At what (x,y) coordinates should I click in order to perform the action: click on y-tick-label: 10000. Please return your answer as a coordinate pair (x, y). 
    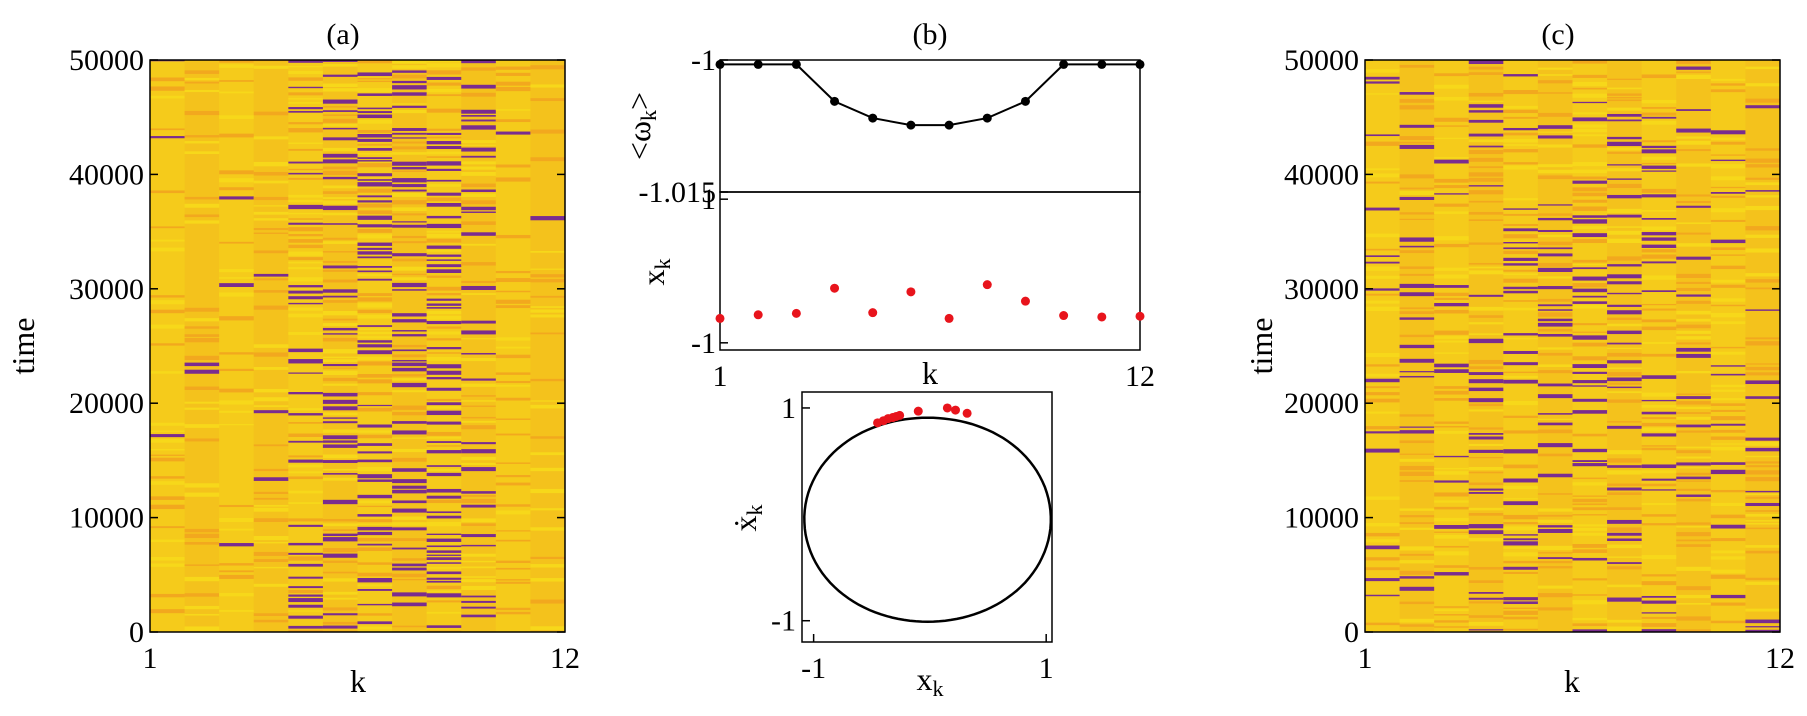
    Looking at the image, I should click on (106, 518).